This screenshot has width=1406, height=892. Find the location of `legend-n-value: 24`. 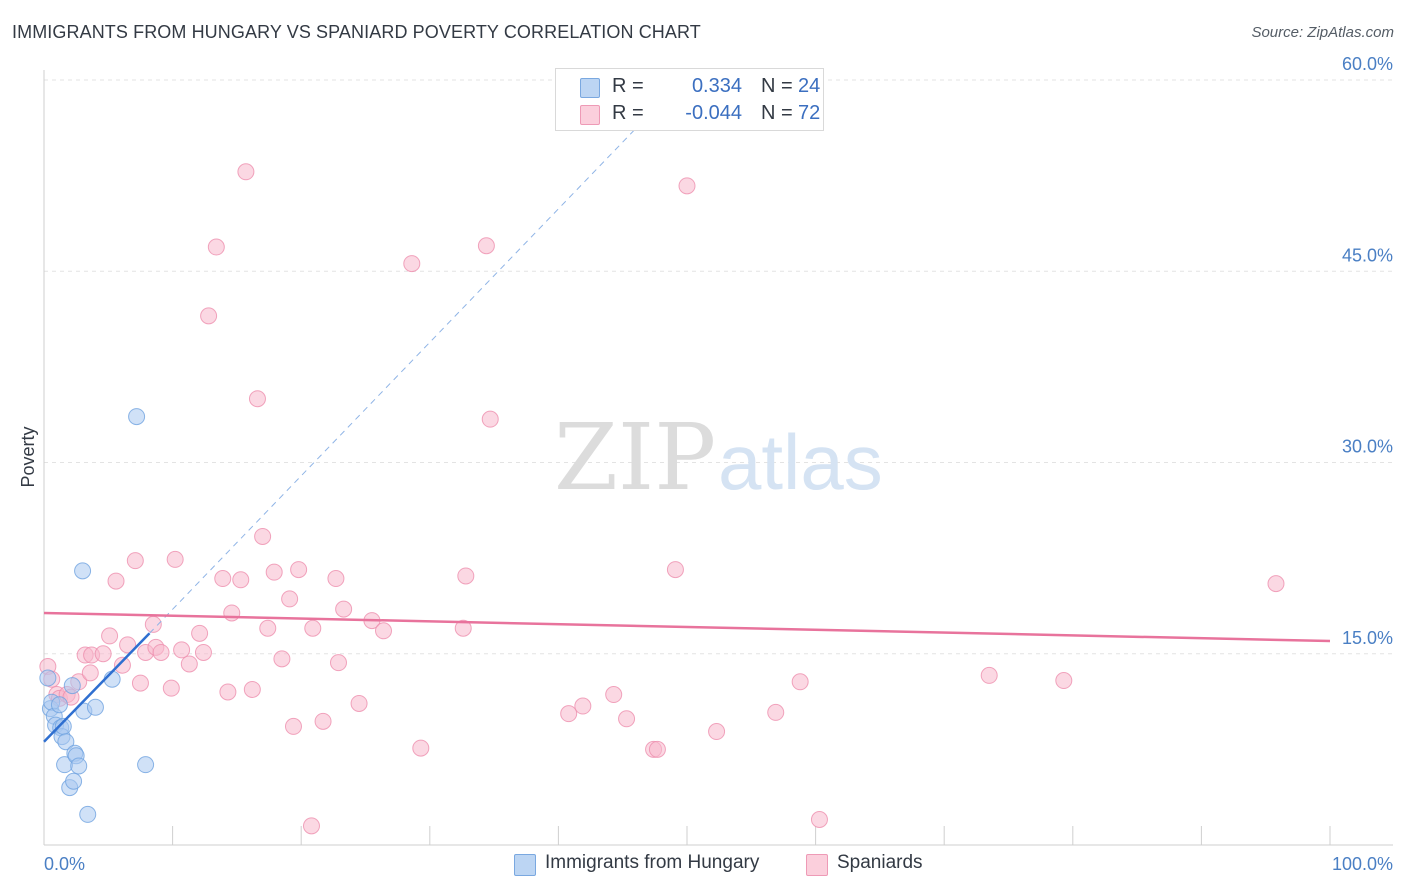

legend-n-value: 24 is located at coordinates (809, 86).